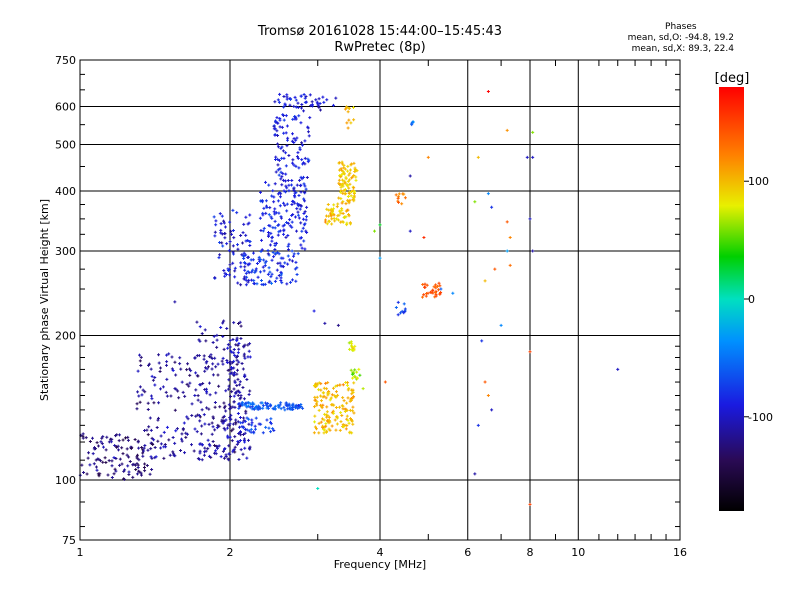 Image resolution: width=800 pixels, height=600 pixels. What do you see at coordinates (80, 552) in the screenshot?
I see `x-tick-label-0: 1` at bounding box center [80, 552].